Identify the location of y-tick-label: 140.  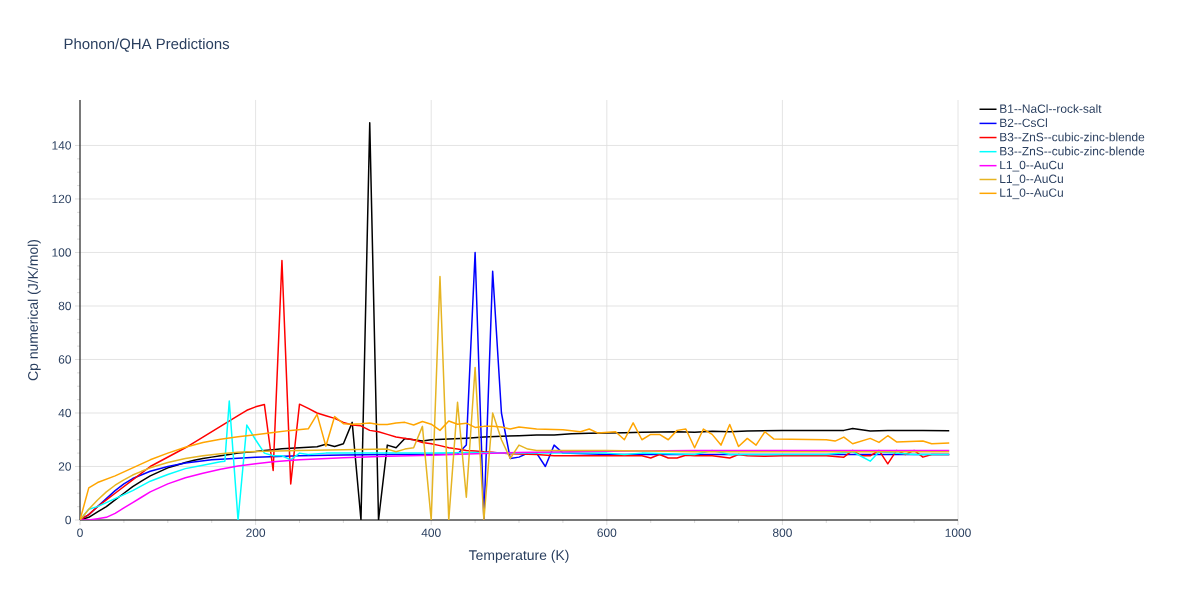
(62, 145).